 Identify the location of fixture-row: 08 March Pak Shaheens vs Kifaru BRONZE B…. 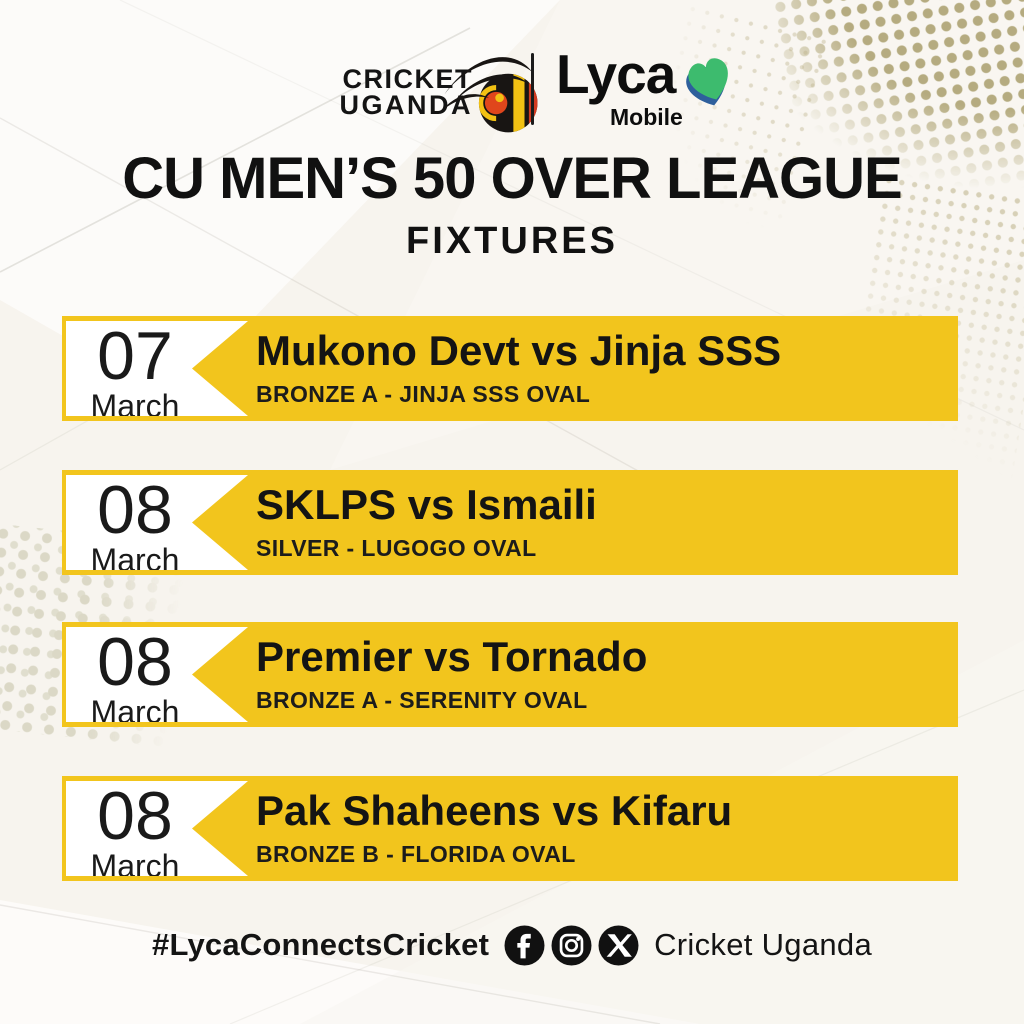
(510, 828).